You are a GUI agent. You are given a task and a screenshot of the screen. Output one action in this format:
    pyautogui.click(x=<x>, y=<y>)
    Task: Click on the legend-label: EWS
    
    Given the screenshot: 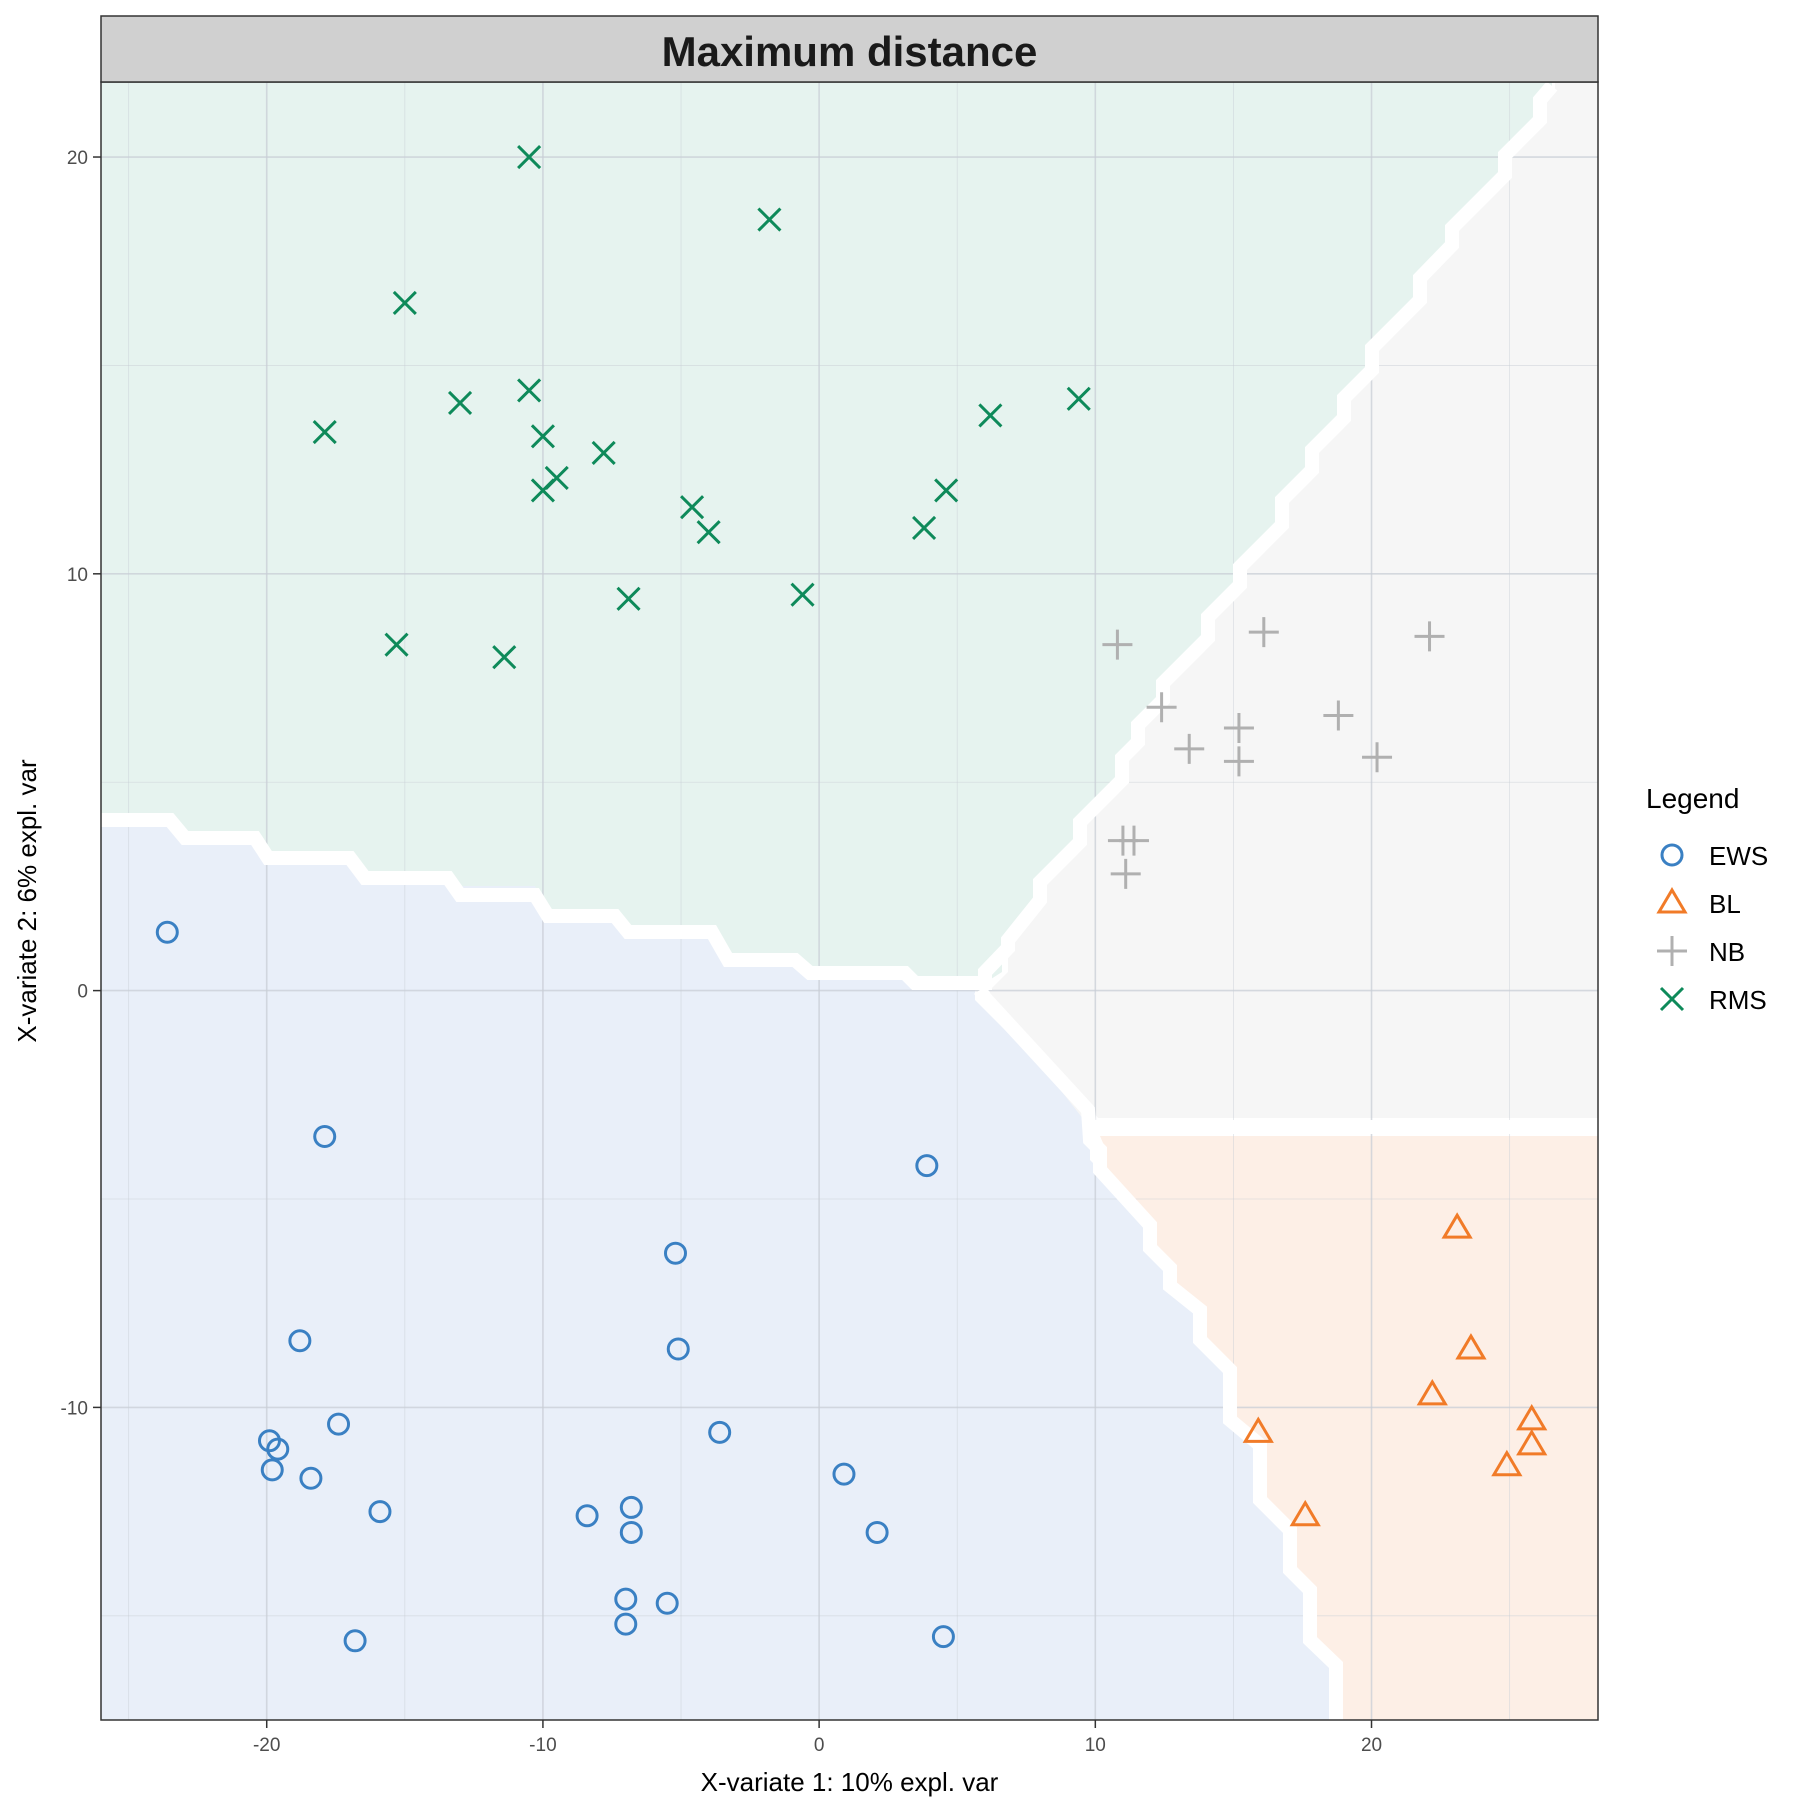 What is the action you would take?
    pyautogui.click(x=1738, y=856)
    